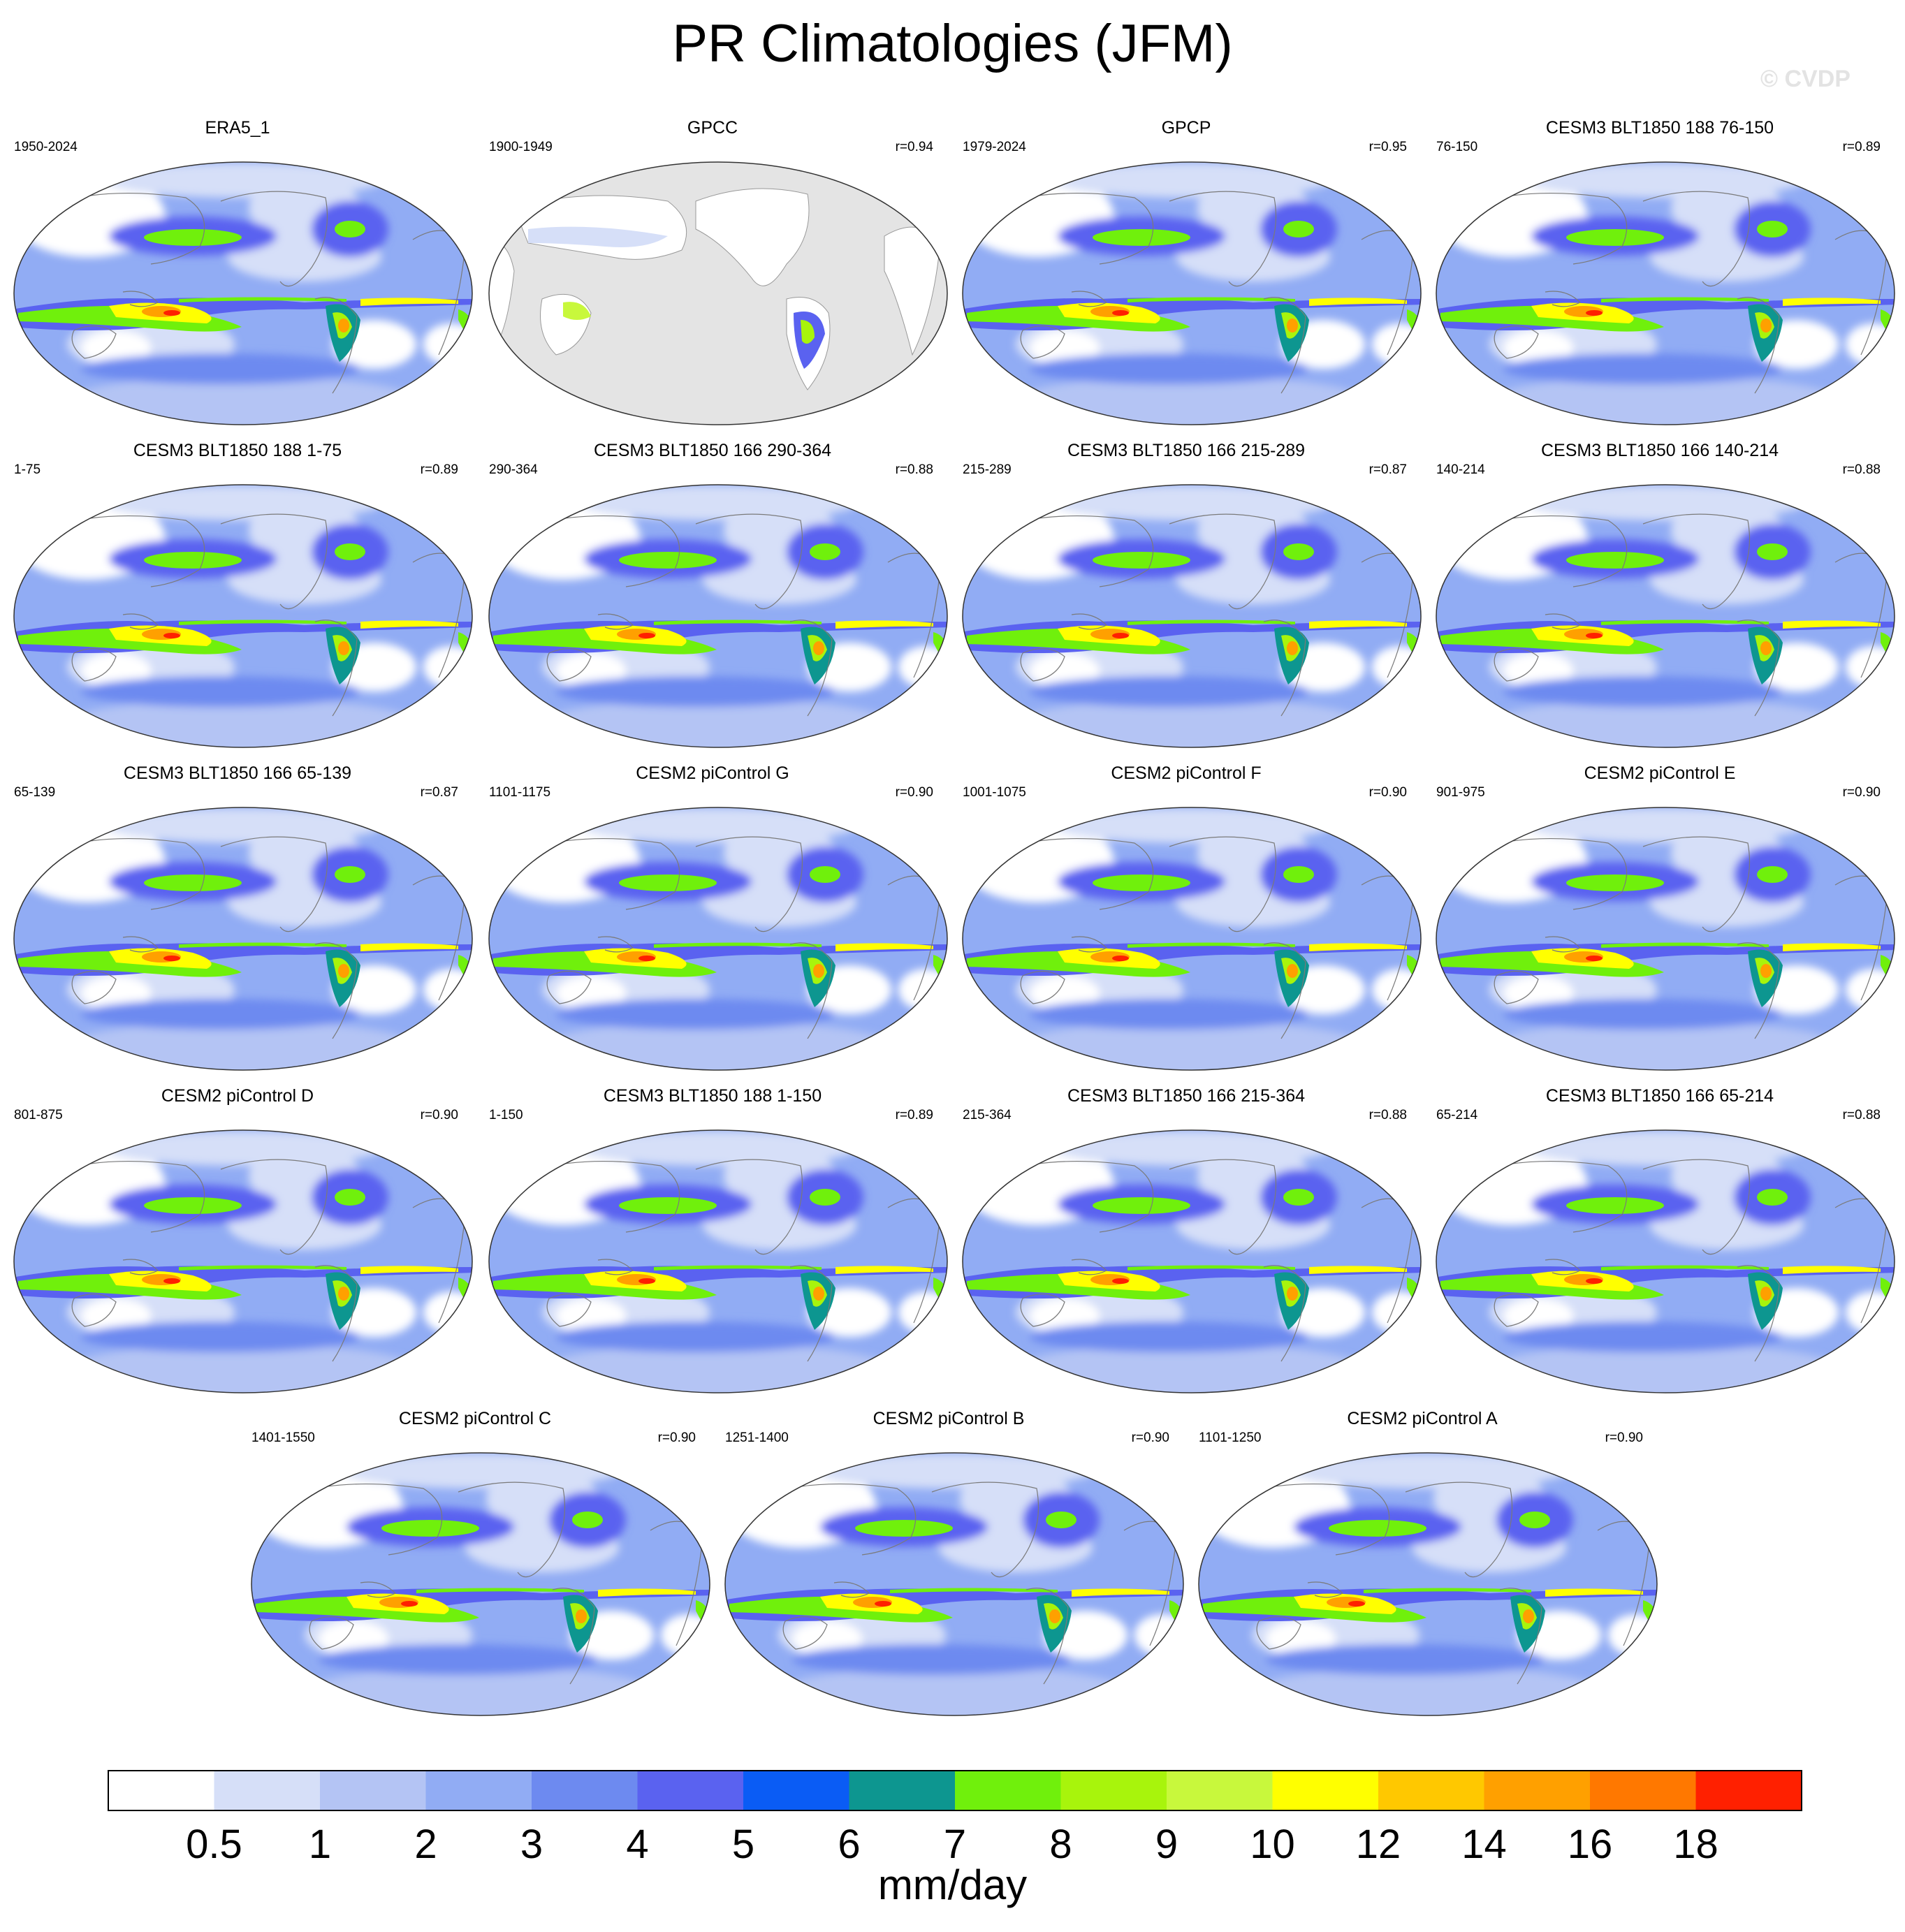  Describe the element at coordinates (1388, 147) in the screenshot. I see `panel-correlation: r=0.95` at that location.